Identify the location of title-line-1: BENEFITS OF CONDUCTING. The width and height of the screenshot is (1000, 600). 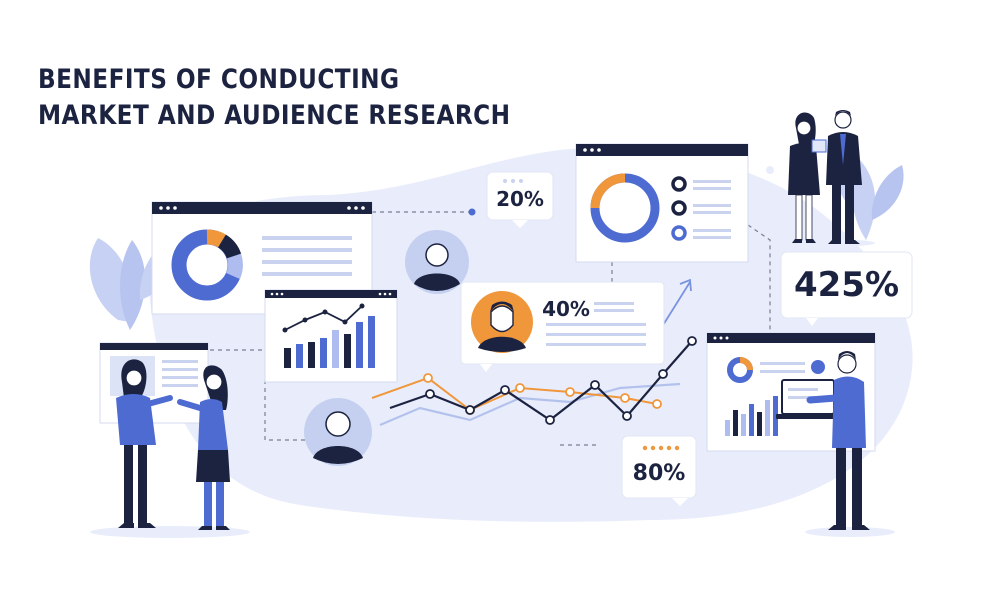
(219, 79).